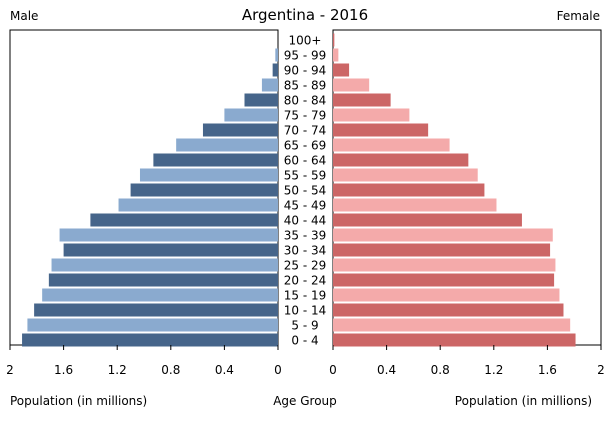 The height and width of the screenshot is (429, 610). Describe the element at coordinates (305, 251) in the screenshot. I see `age-group-label: 30 - 34` at that location.